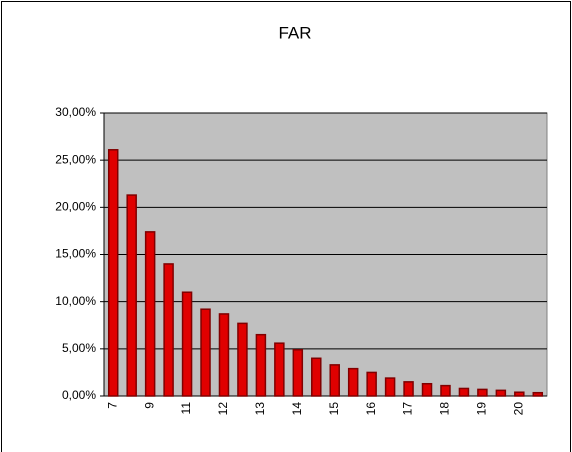 The width and height of the screenshot is (572, 452). What do you see at coordinates (79, 395) in the screenshot?
I see `y-tick-label: 0,00%` at bounding box center [79, 395].